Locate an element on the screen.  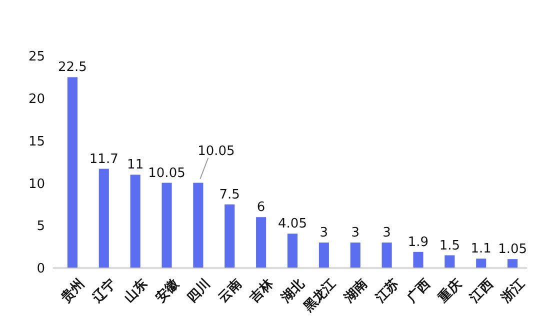
x-tick-label: 云南 is located at coordinates (230, 291).